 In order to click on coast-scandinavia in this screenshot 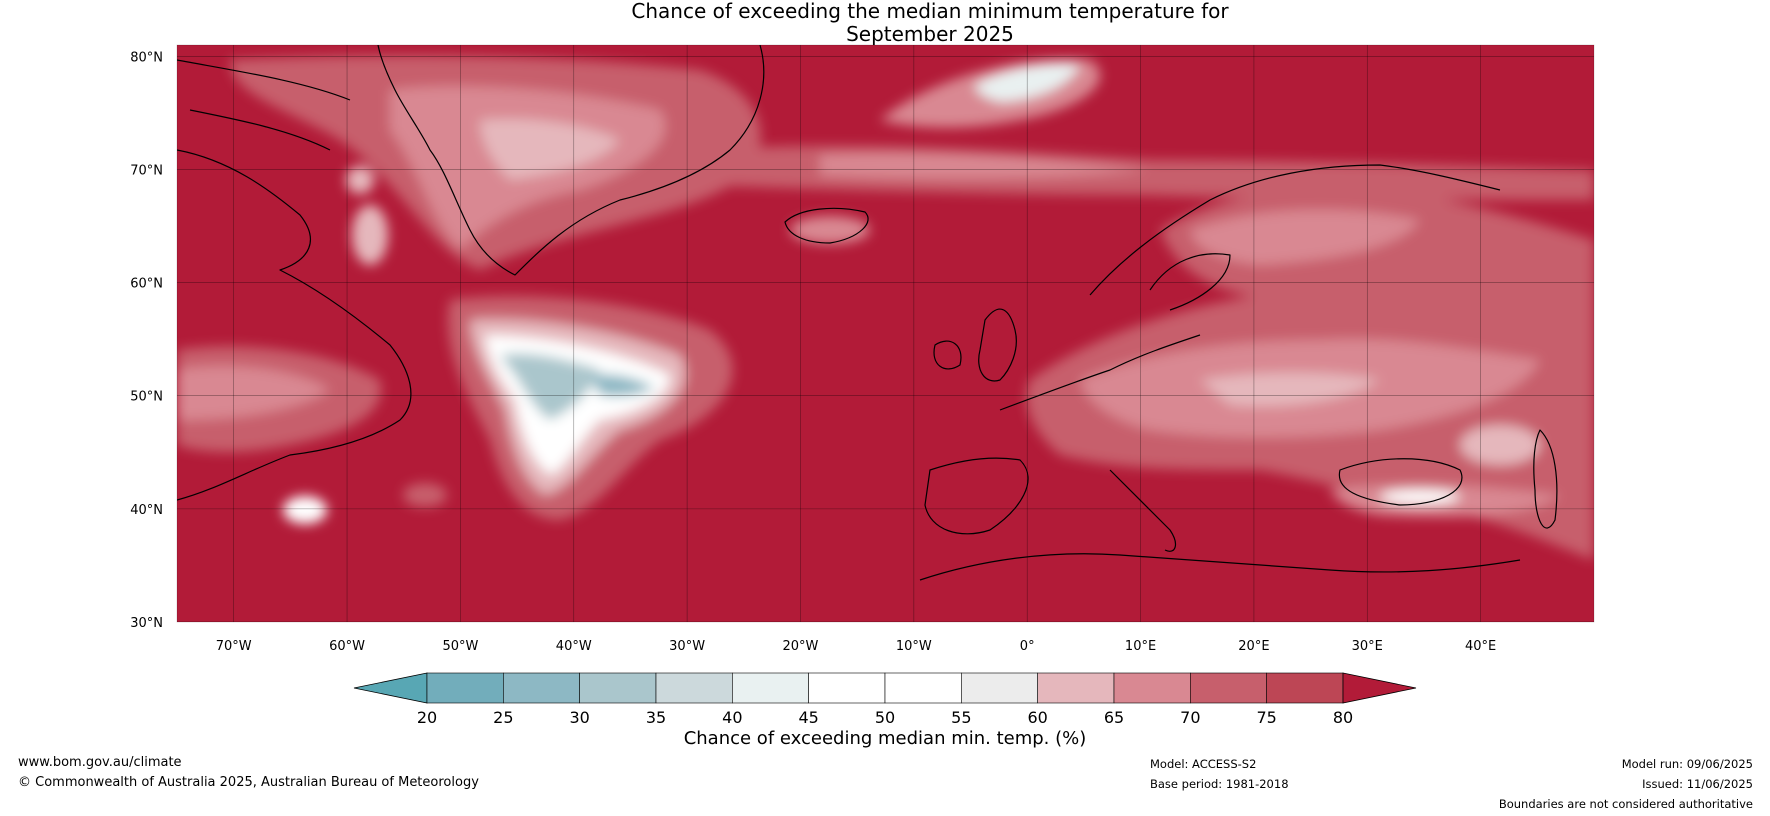, I will do `click(1295, 237)`.